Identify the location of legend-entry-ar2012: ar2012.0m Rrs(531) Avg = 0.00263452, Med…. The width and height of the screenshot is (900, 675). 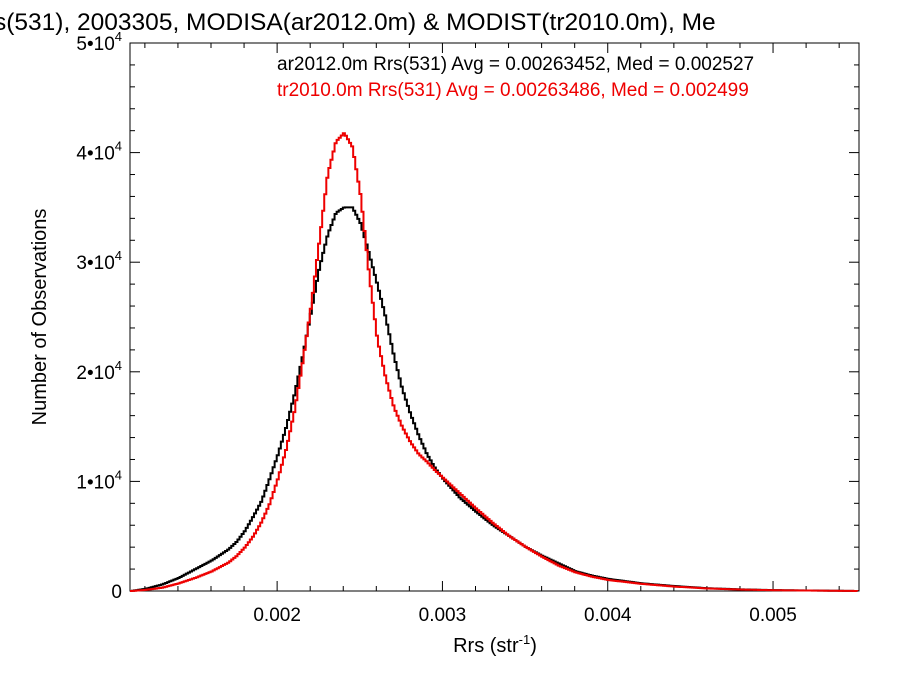
(515, 64).